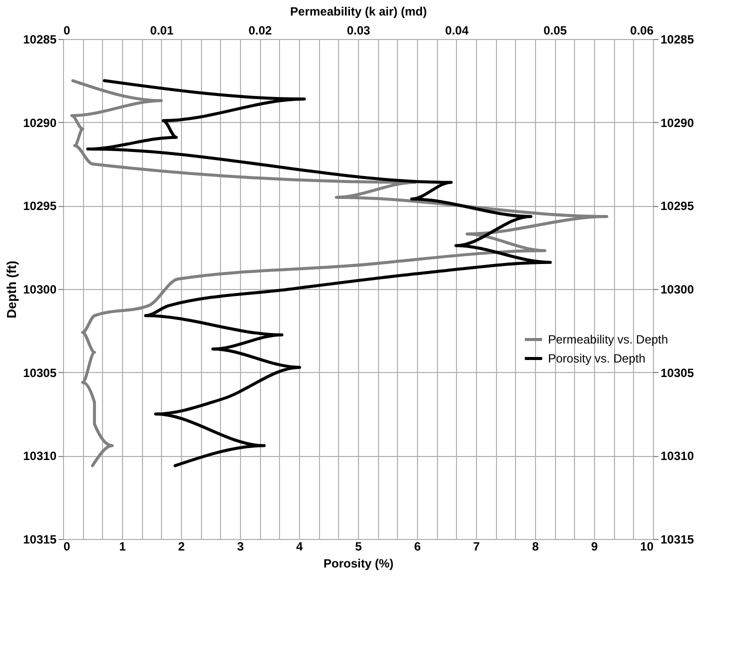  What do you see at coordinates (40, 123) in the screenshot?
I see `y-tick-label: 10290` at bounding box center [40, 123].